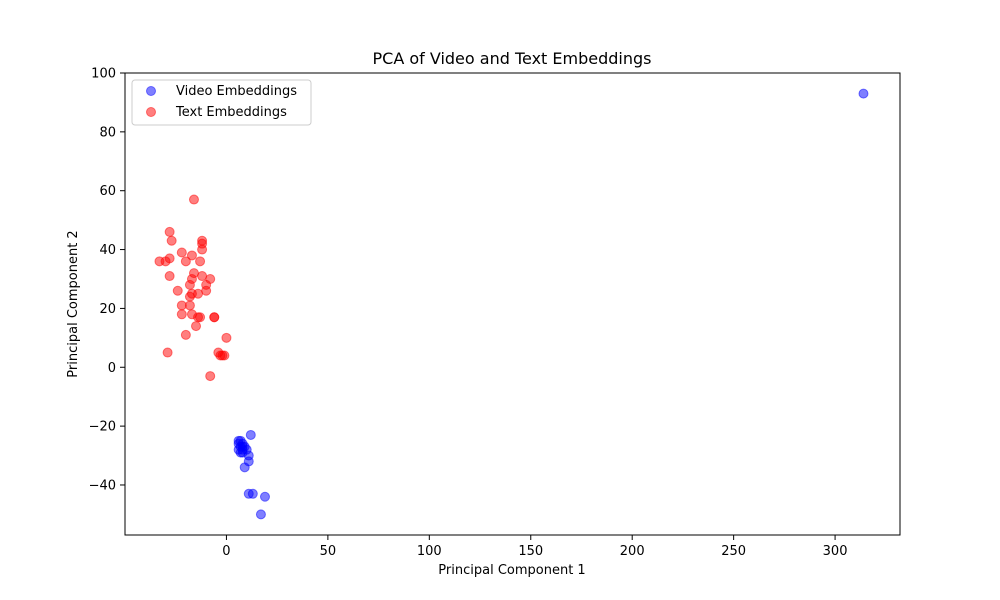  Describe the element at coordinates (835, 551) in the screenshot. I see `x-tick-label: 300` at that location.